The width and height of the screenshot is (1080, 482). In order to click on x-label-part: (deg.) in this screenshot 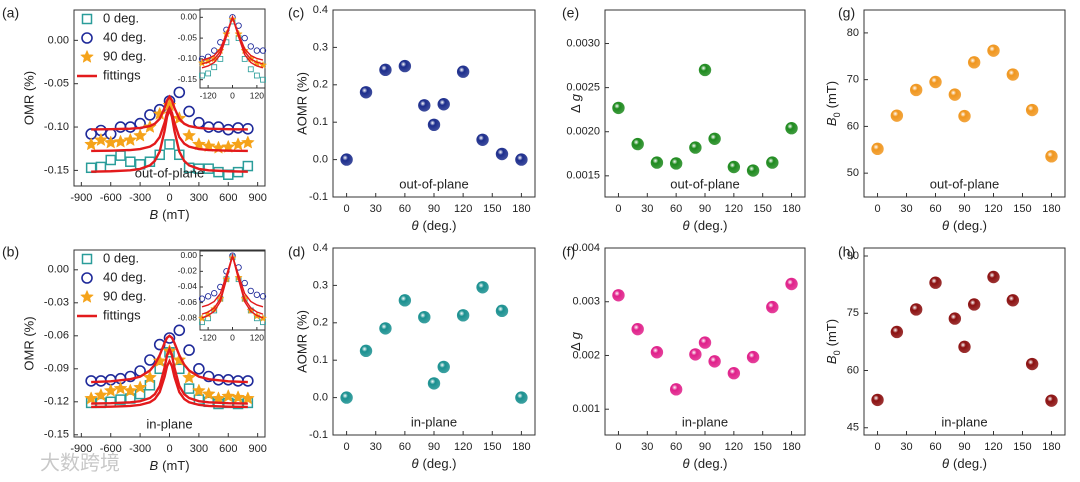, I will do `click(970, 225)`.